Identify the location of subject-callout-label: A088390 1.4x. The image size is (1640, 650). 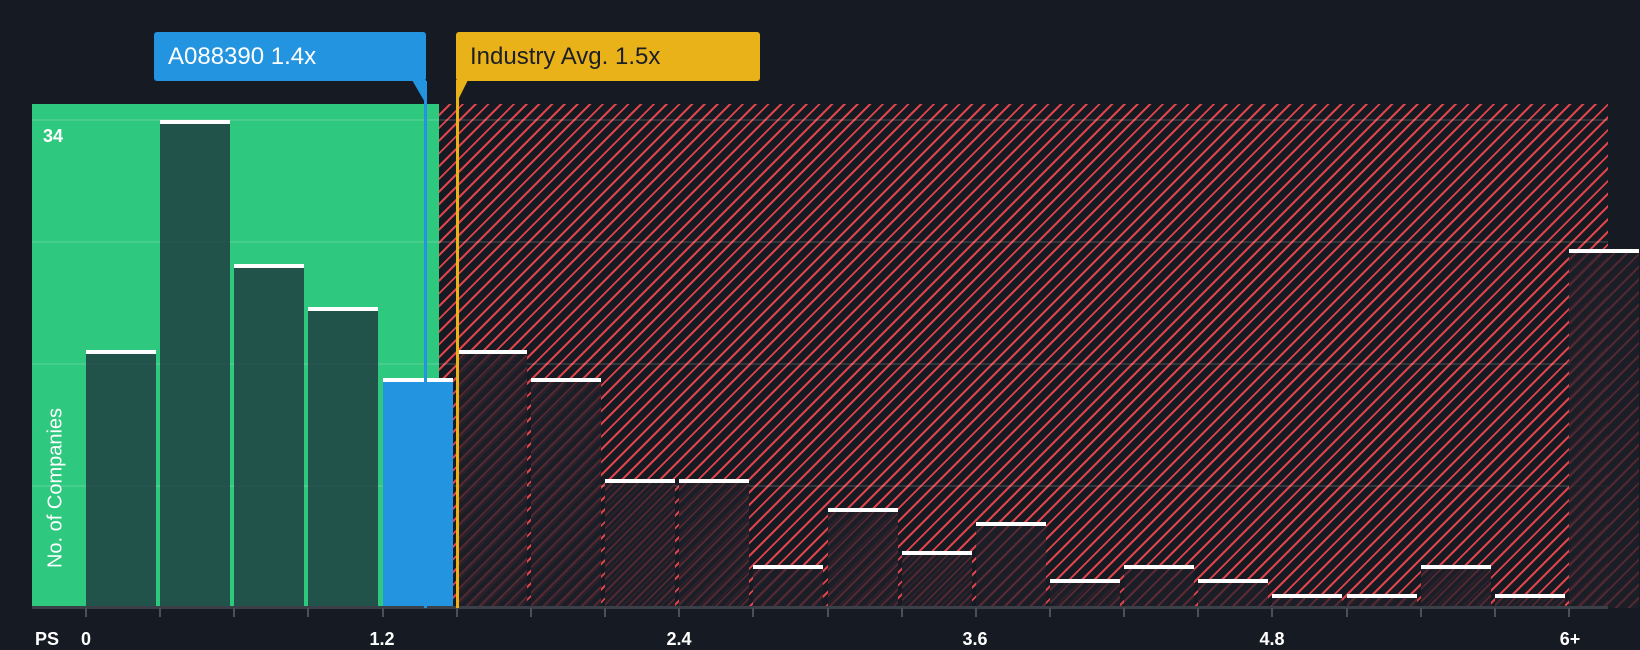
(242, 56).